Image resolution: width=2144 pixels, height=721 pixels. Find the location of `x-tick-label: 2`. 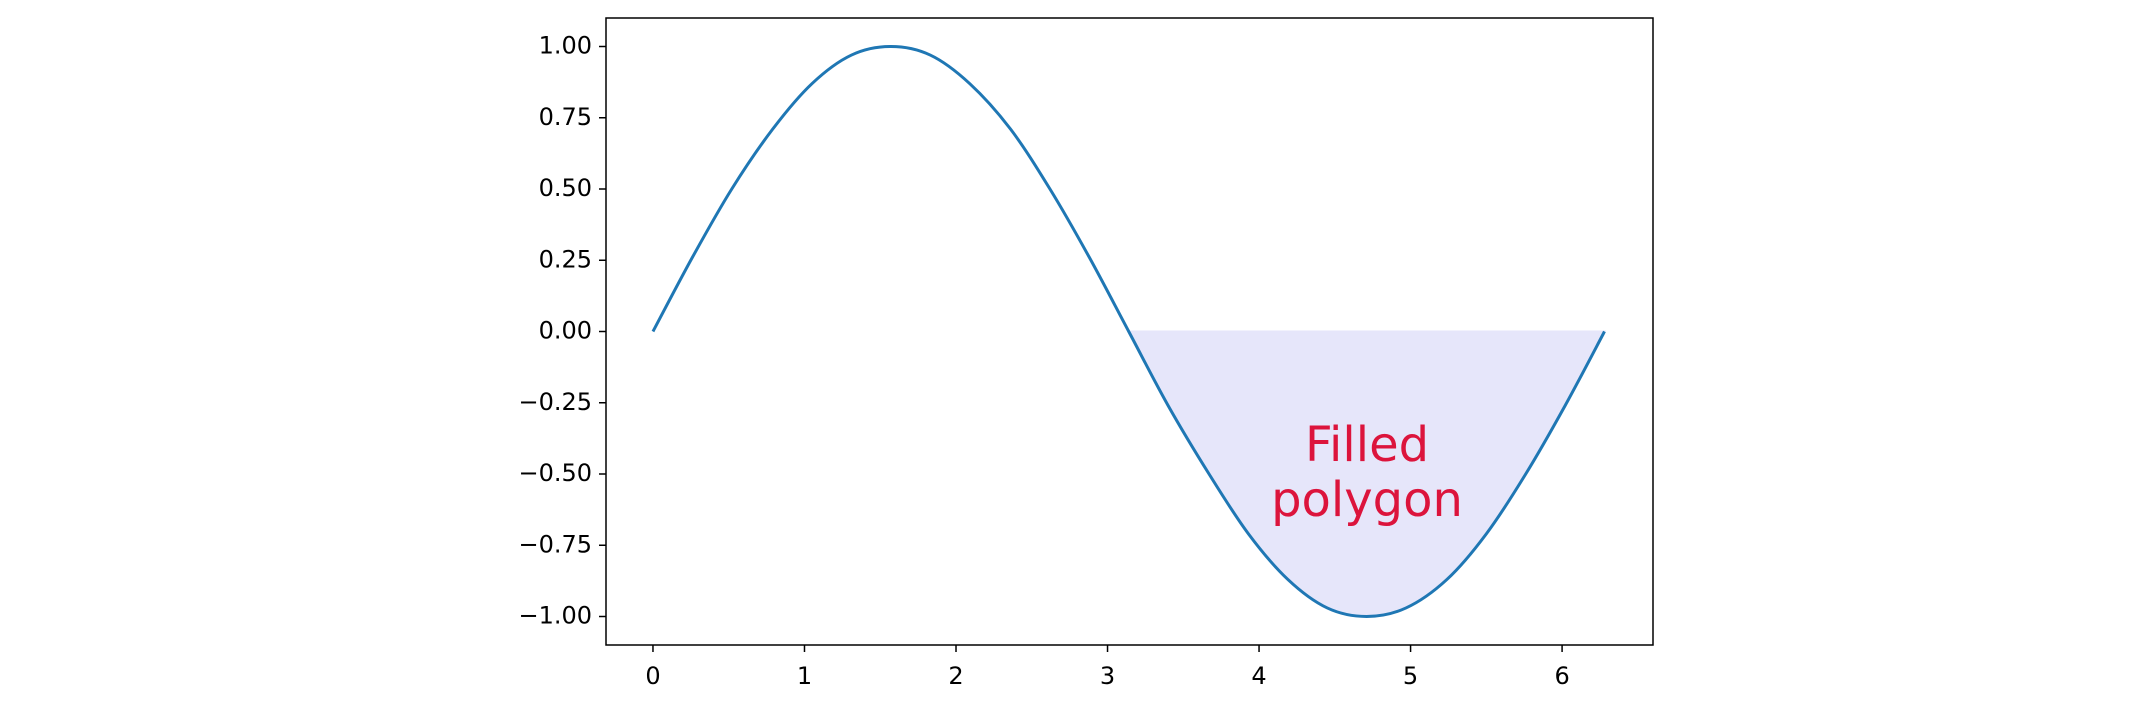

x-tick-label: 2 is located at coordinates (955, 676).